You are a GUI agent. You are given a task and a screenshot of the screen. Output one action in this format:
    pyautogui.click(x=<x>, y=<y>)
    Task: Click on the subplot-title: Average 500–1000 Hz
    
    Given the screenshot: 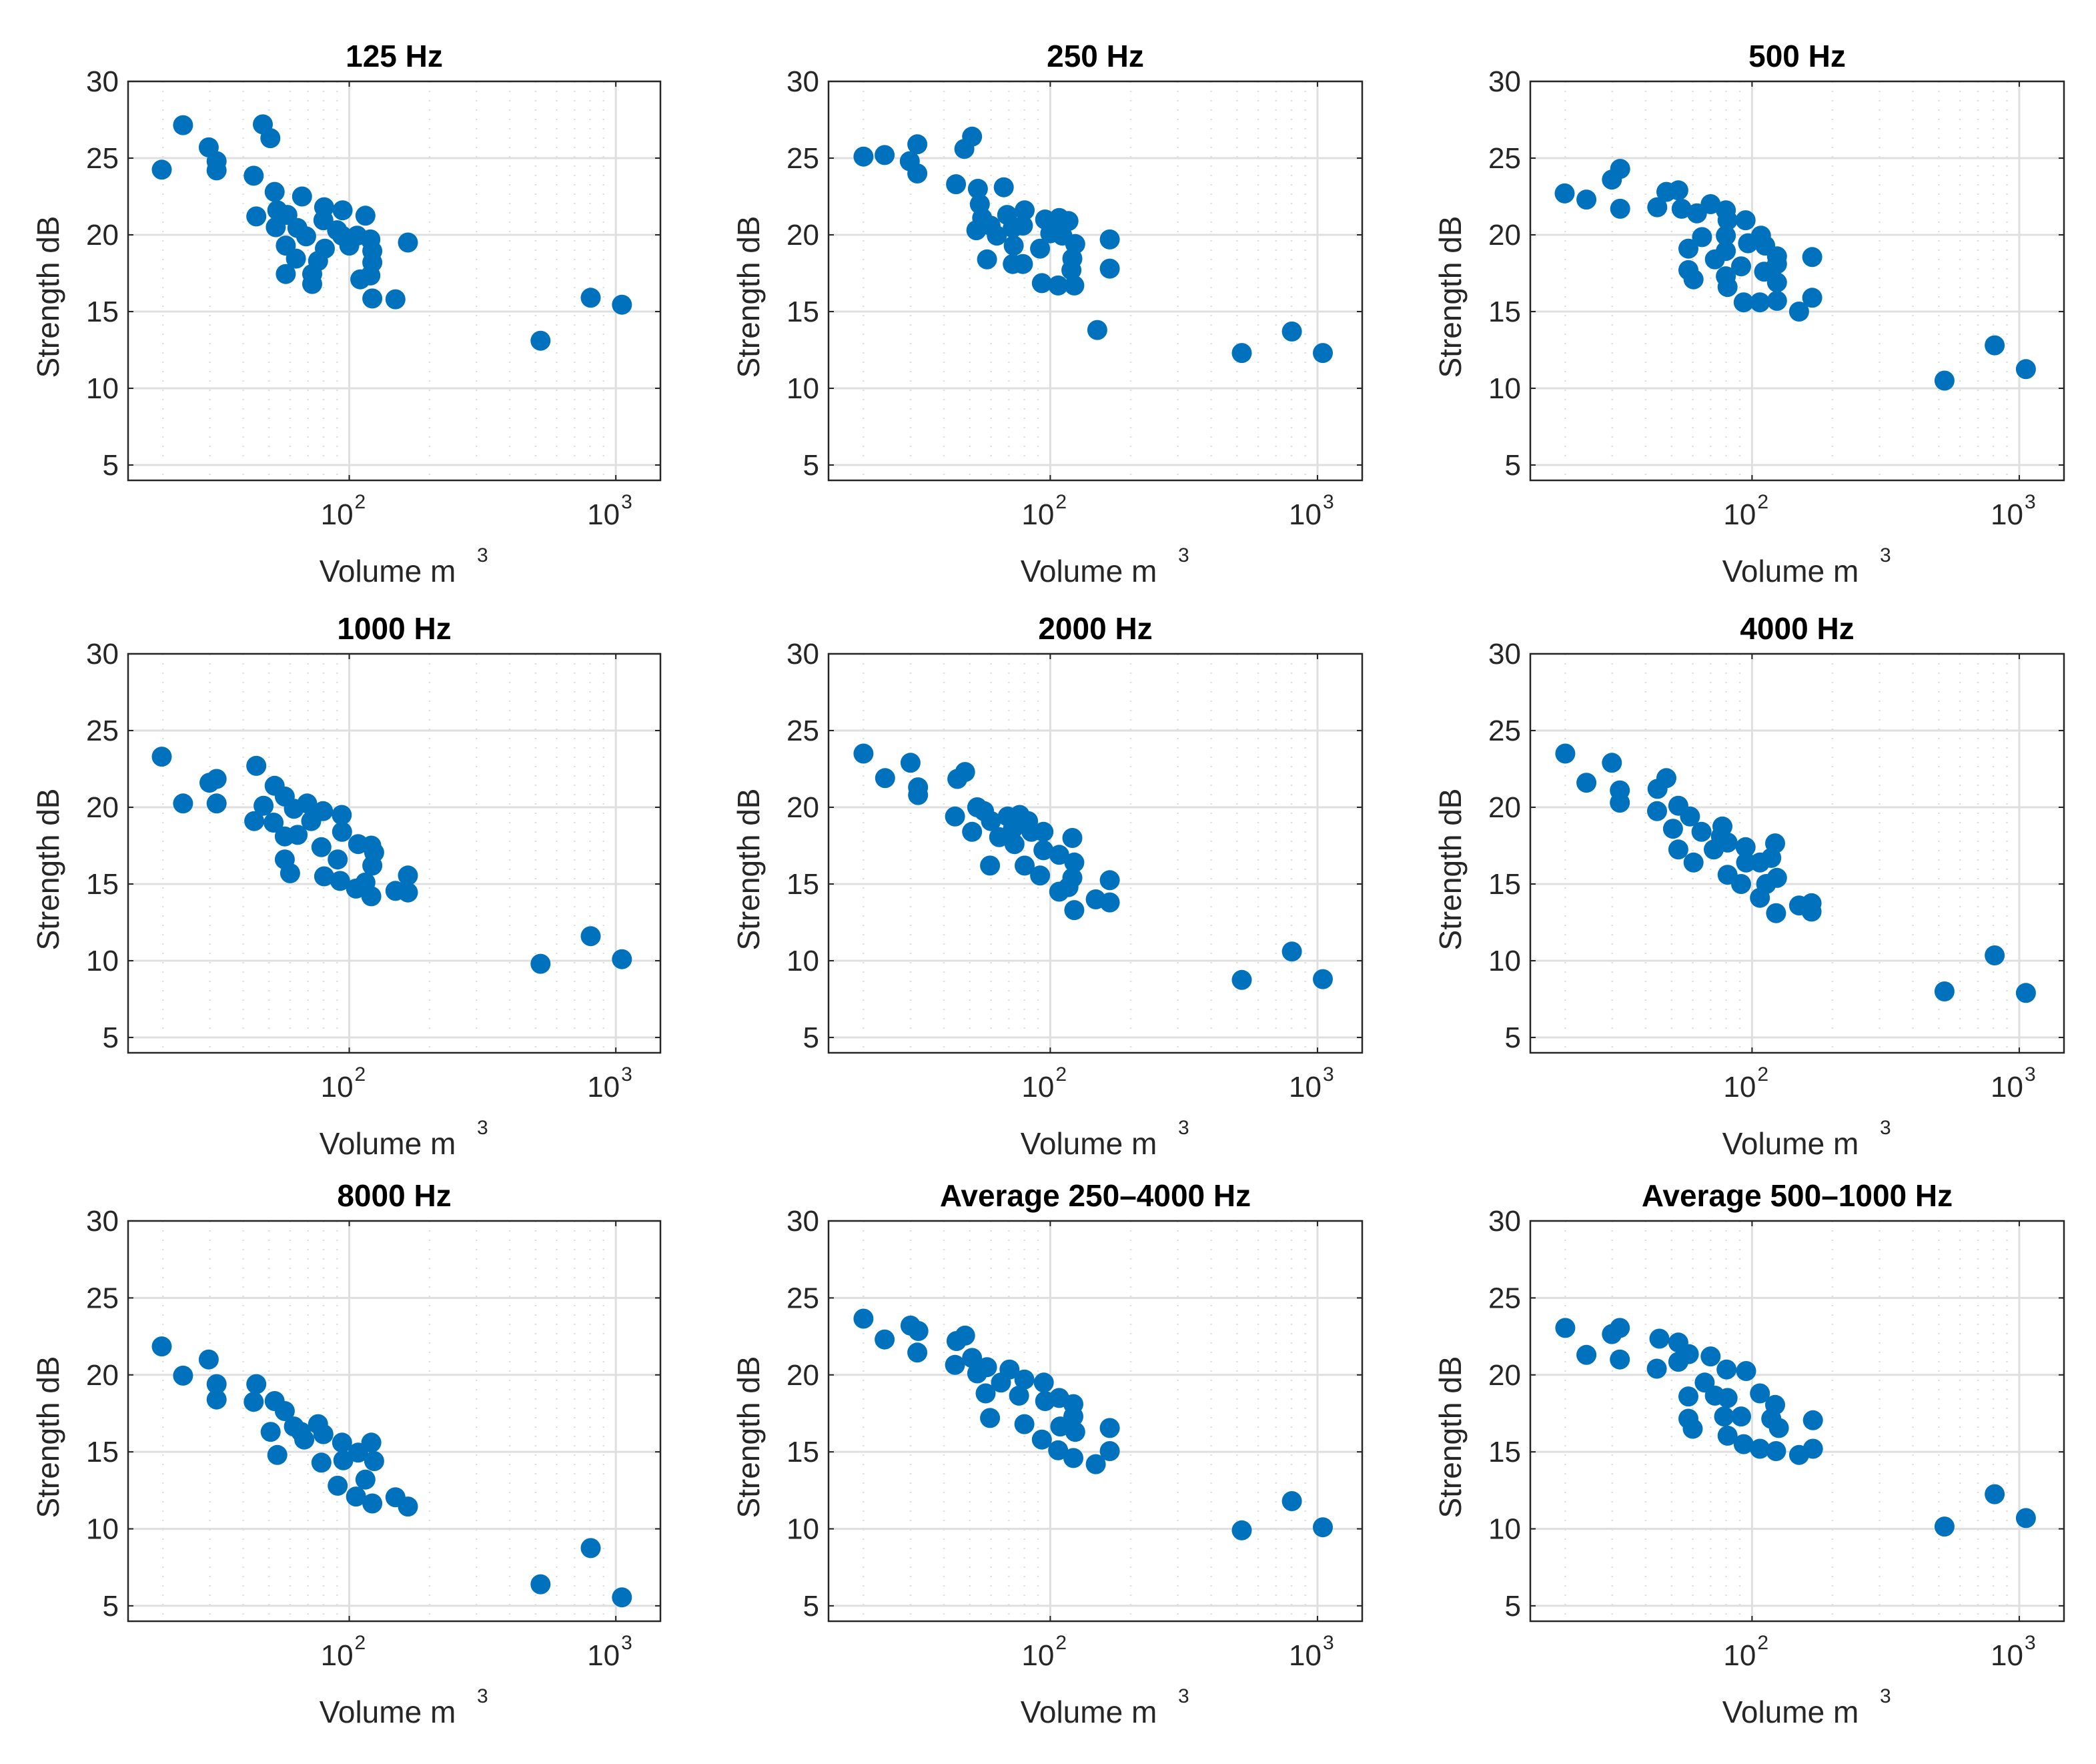 What is the action you would take?
    pyautogui.click(x=1798, y=1195)
    